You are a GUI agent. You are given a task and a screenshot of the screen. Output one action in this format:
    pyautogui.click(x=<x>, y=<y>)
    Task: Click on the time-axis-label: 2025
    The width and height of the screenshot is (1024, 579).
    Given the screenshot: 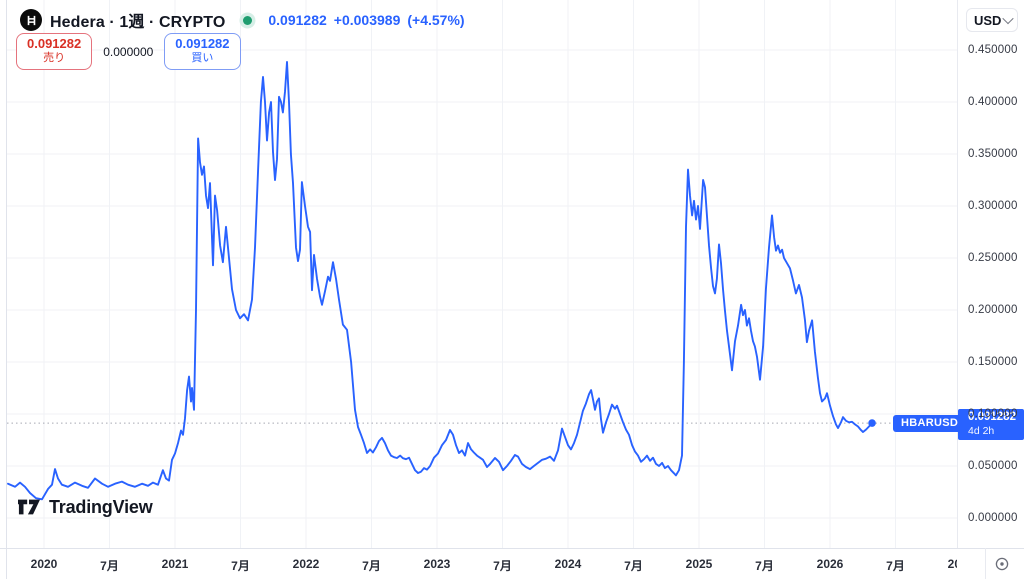 What is the action you would take?
    pyautogui.click(x=699, y=564)
    